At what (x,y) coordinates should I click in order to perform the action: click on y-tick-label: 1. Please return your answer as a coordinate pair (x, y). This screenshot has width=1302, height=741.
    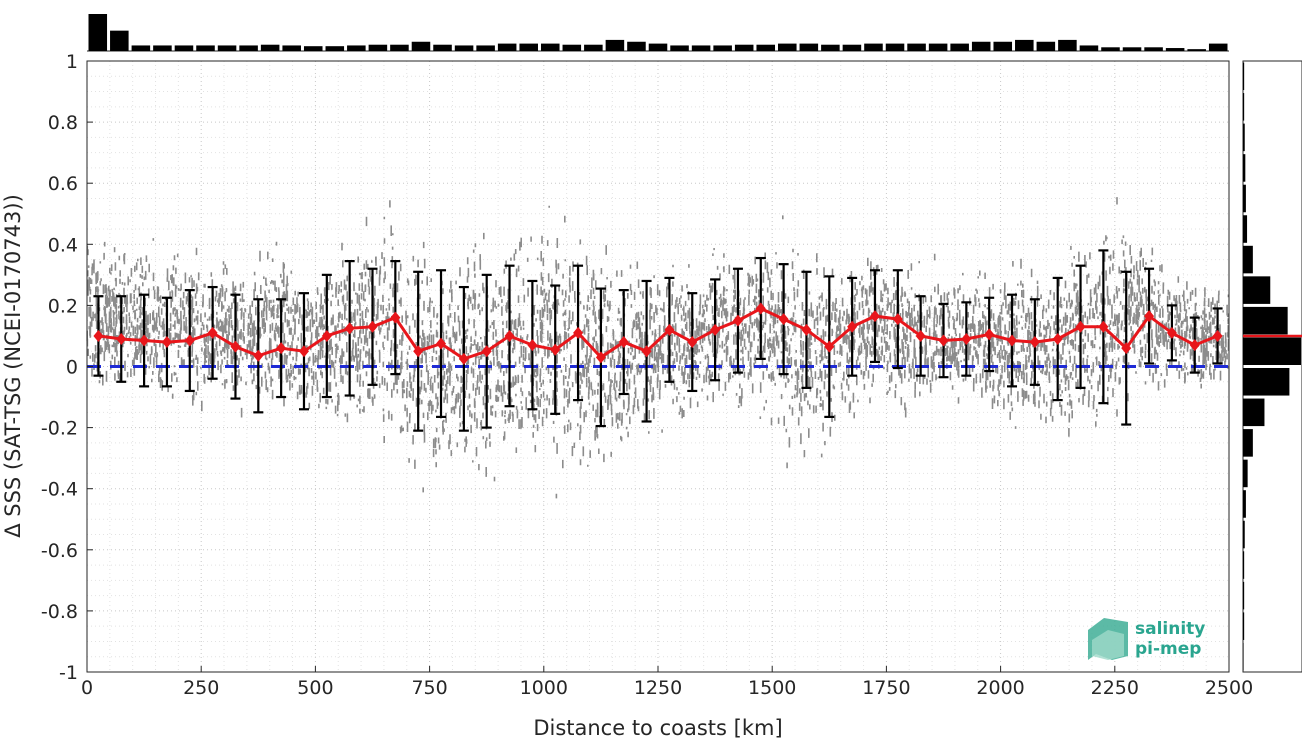
    Looking at the image, I should click on (72, 62).